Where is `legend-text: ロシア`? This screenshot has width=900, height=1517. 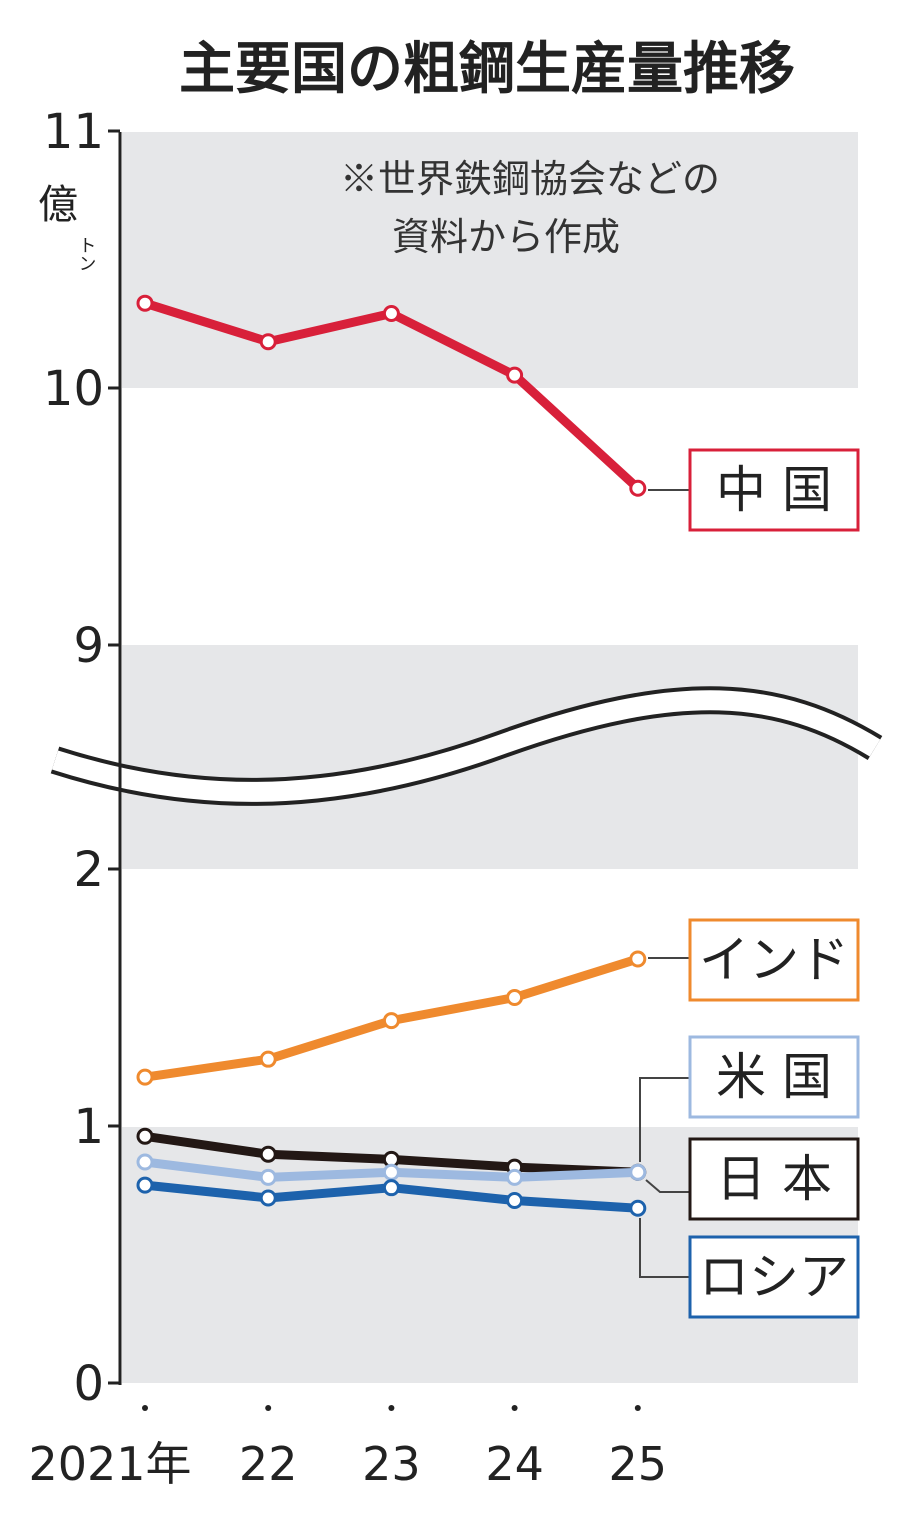 legend-text: ロシア is located at coordinates (774, 1277).